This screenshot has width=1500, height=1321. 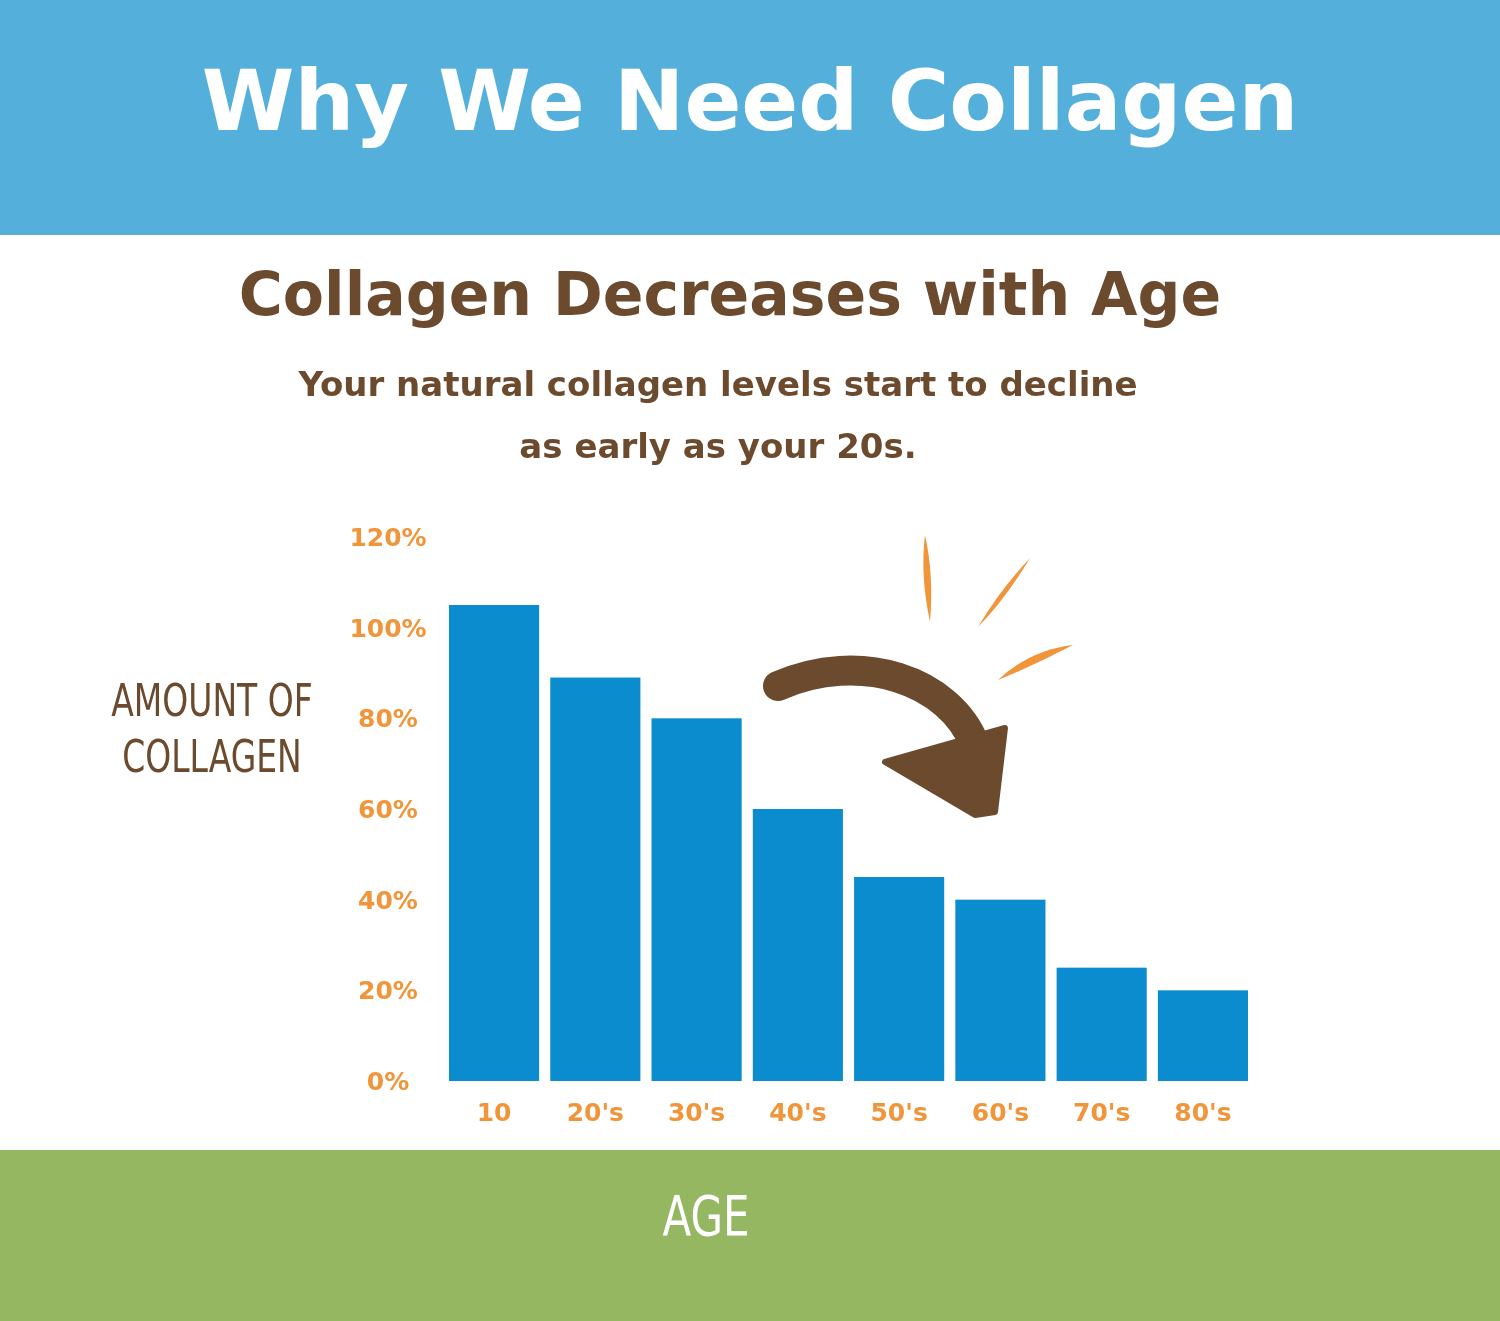 What do you see at coordinates (798, 1112) in the screenshot?
I see `x-tick-label: 40's` at bounding box center [798, 1112].